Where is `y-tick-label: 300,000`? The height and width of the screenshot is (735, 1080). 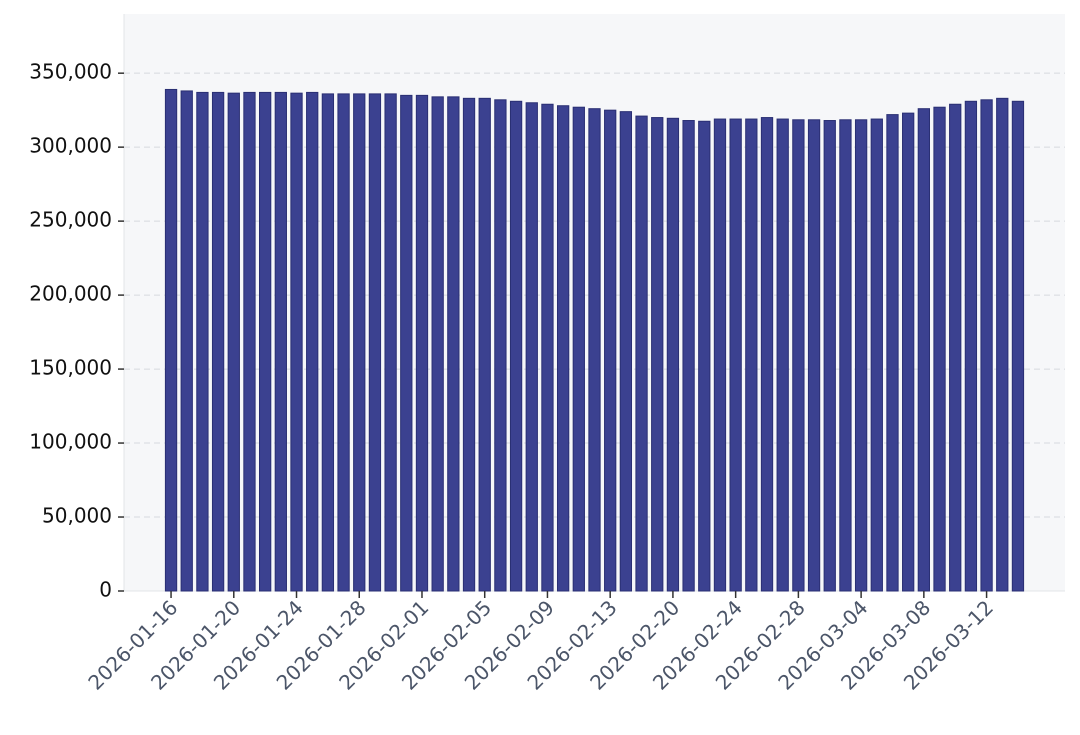 y-tick-label: 300,000 is located at coordinates (70, 146).